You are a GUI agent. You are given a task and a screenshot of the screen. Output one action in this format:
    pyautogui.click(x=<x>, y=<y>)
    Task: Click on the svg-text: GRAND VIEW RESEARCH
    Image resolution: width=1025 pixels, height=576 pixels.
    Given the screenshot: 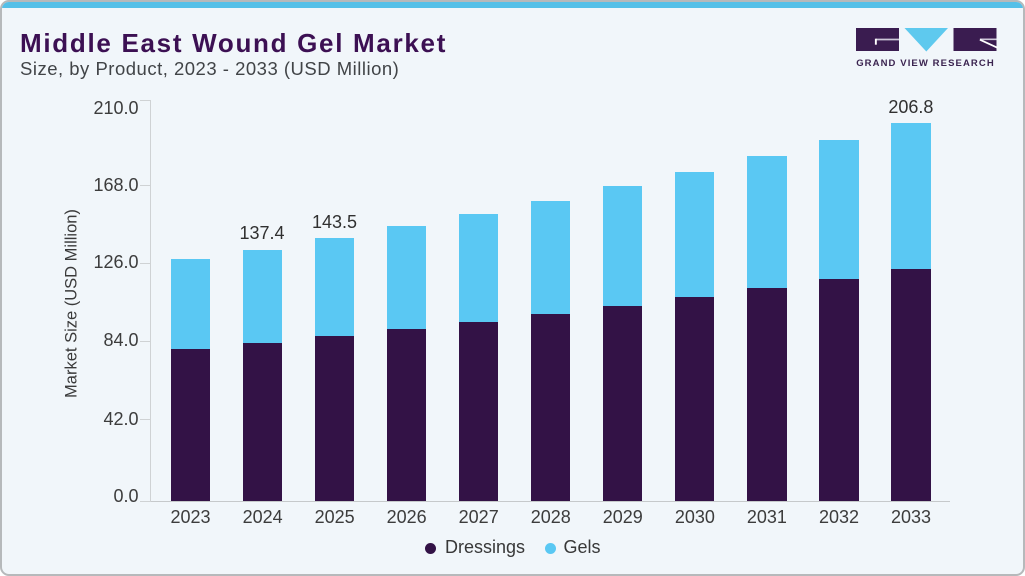 What is the action you would take?
    pyautogui.click(x=925, y=63)
    